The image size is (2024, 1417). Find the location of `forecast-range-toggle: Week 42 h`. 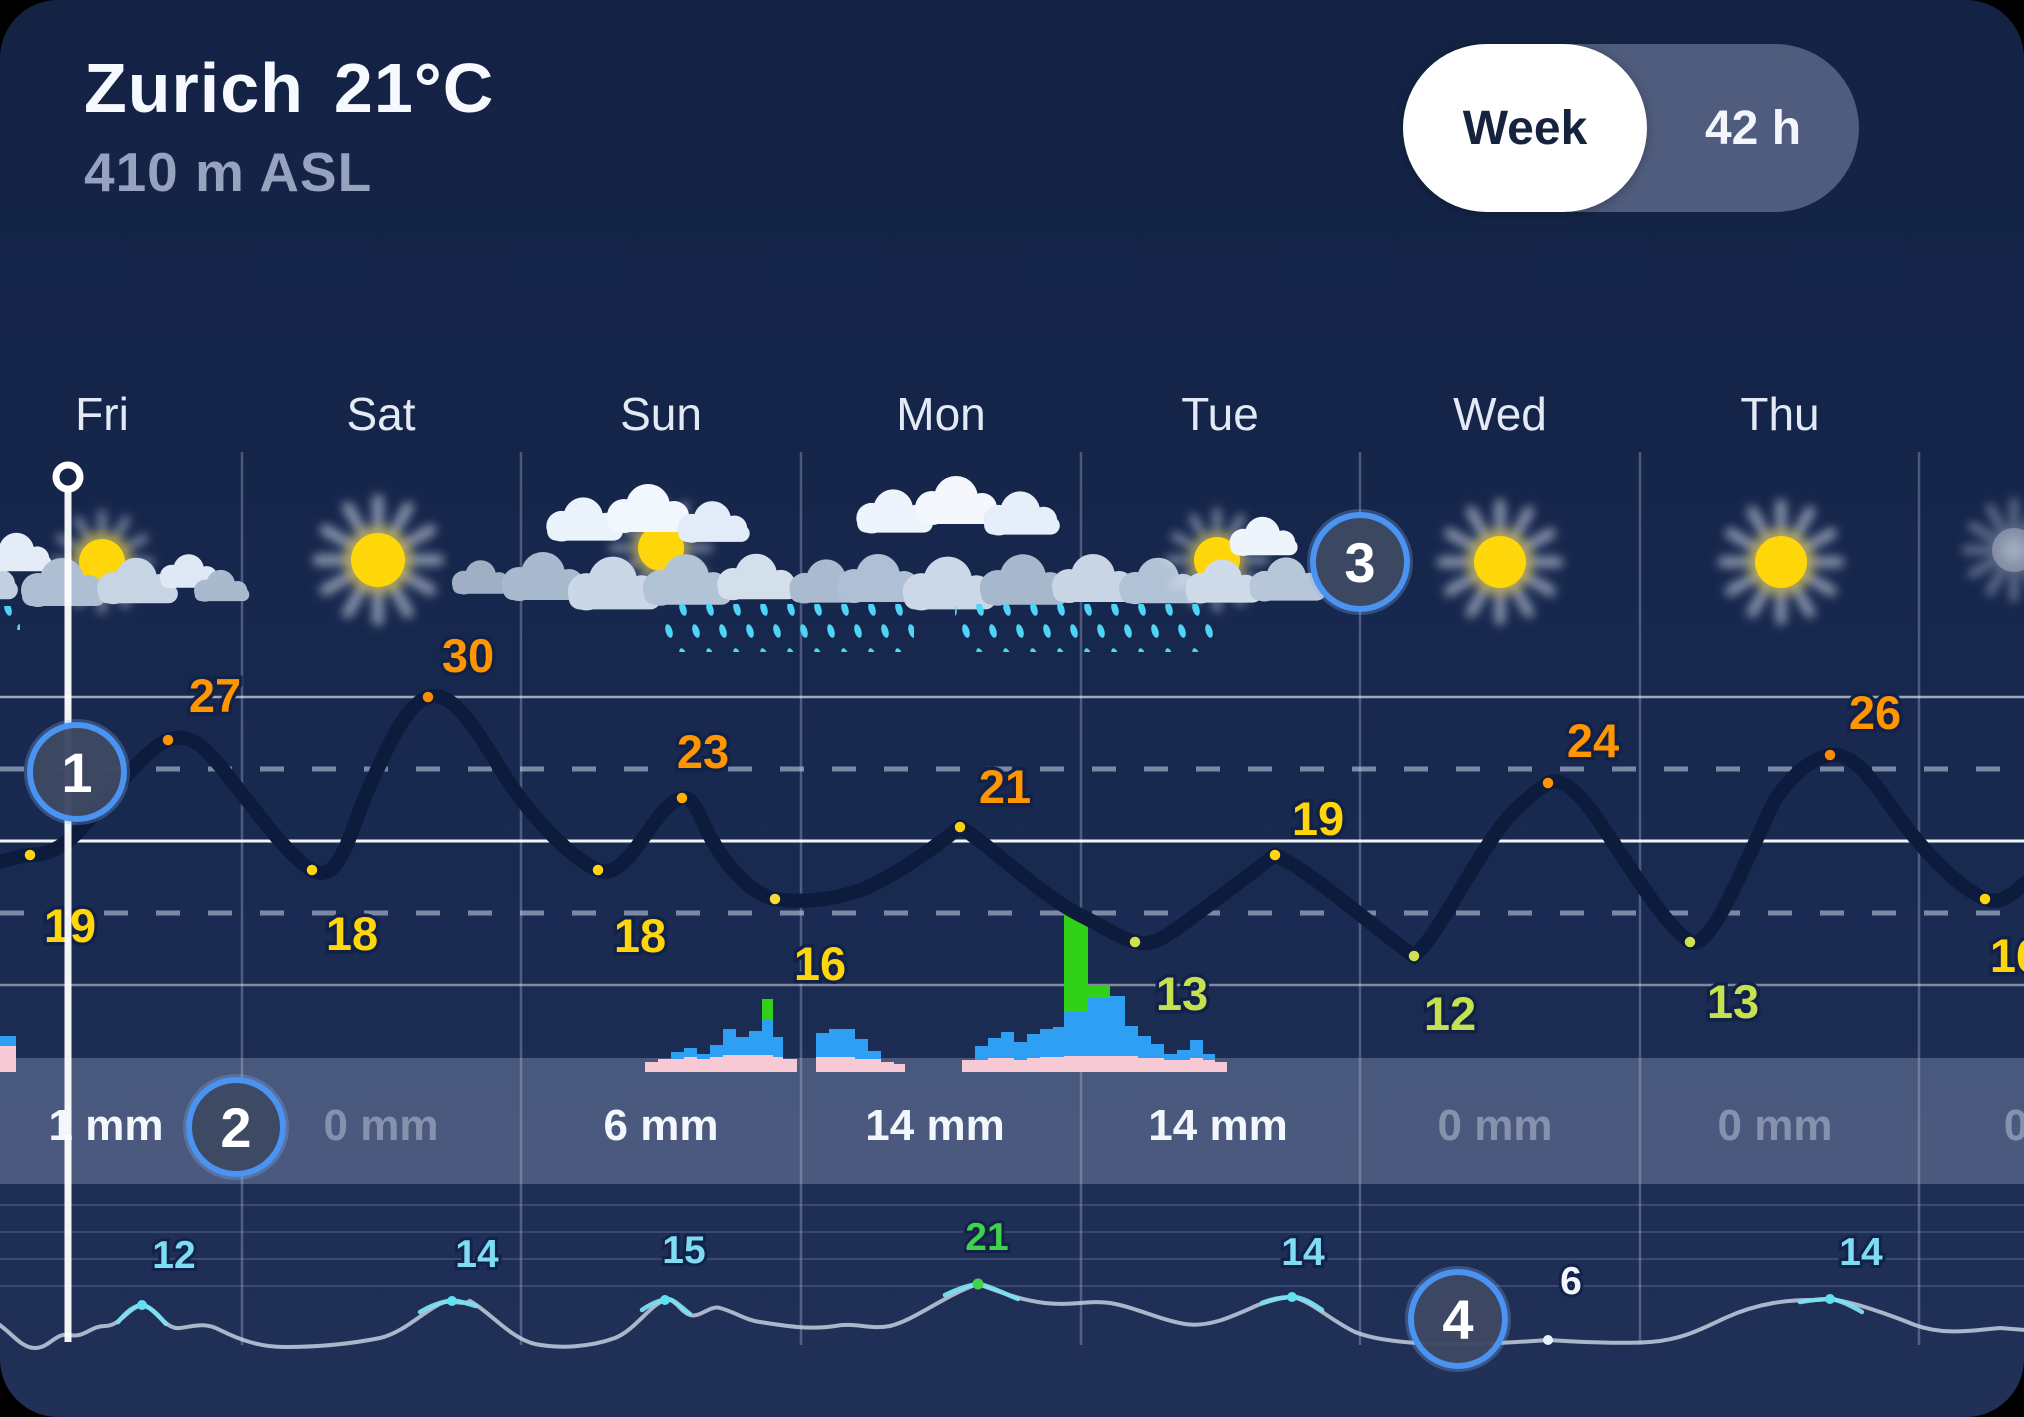

forecast-range-toggle: Week 42 h is located at coordinates (1631, 128).